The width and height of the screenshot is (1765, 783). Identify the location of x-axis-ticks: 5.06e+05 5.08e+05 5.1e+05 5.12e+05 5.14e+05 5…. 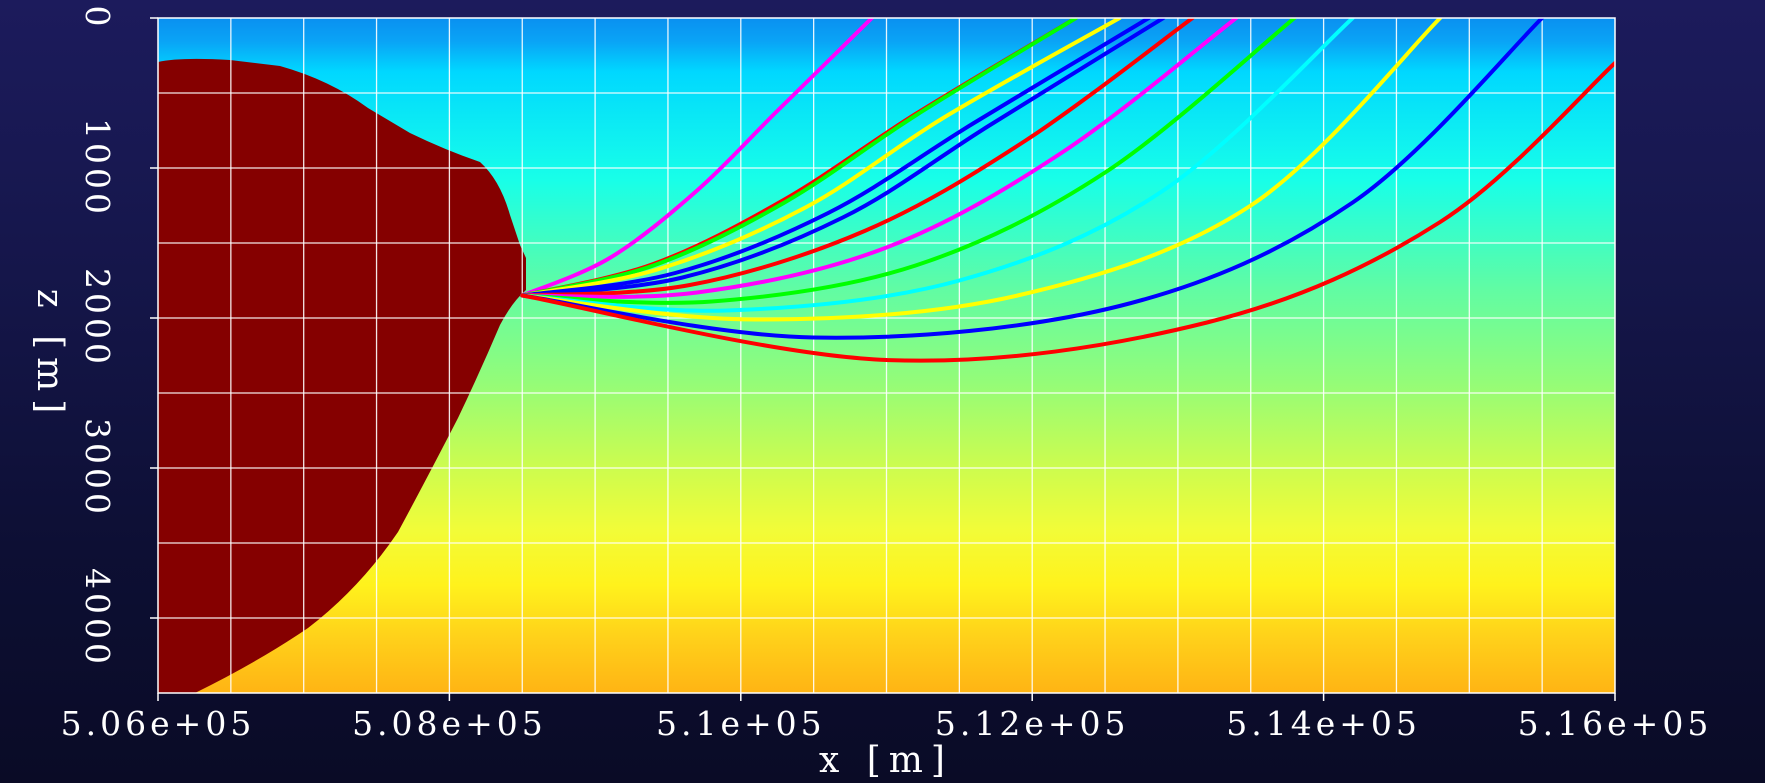
(887, 718).